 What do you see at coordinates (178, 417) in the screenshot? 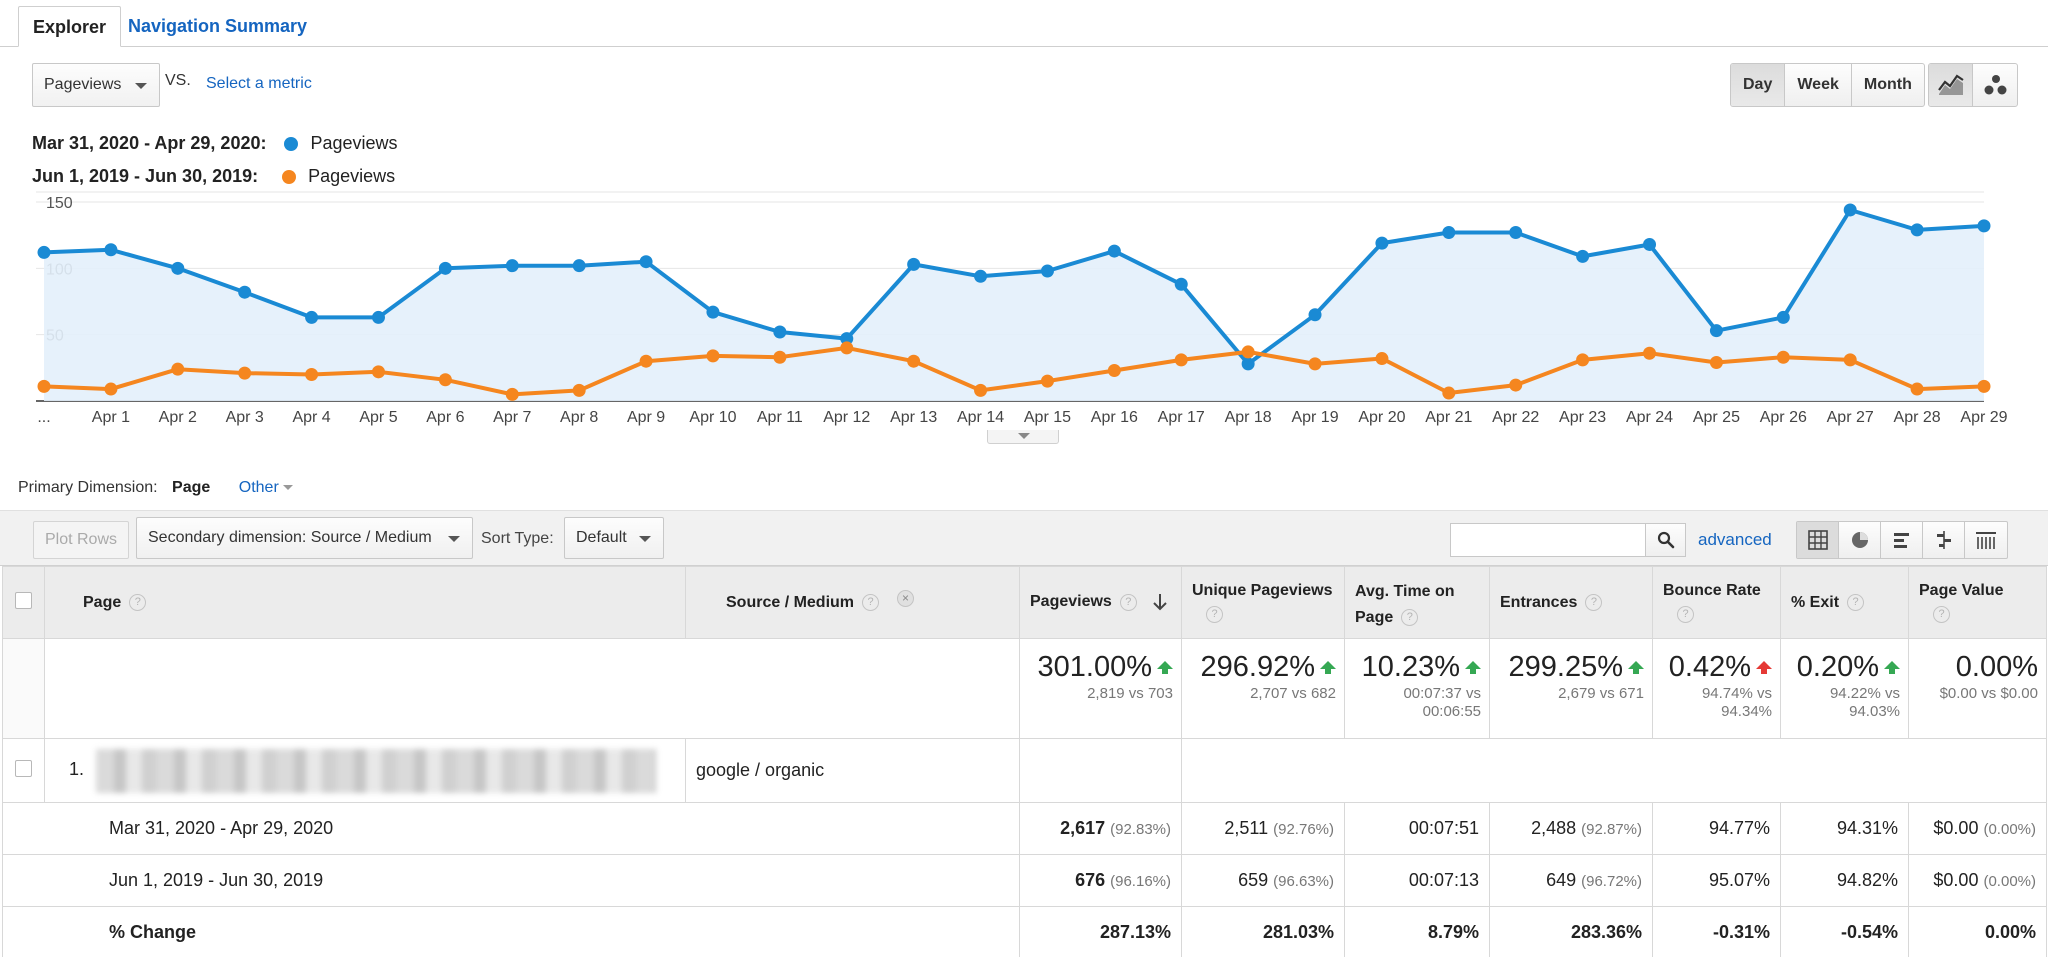
I see `x-tick-label: Apr 2` at bounding box center [178, 417].